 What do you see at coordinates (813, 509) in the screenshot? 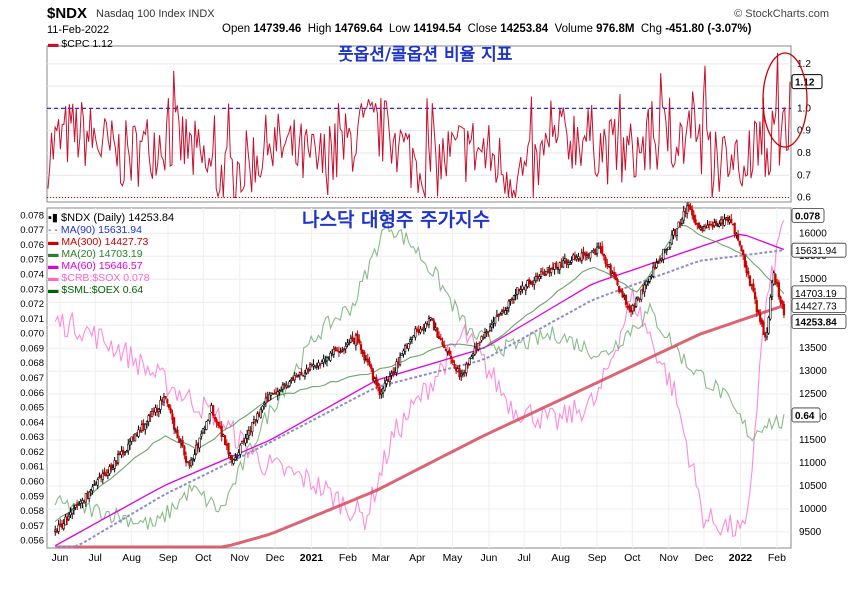
I see `right-y-tick-label: 10000` at bounding box center [813, 509].